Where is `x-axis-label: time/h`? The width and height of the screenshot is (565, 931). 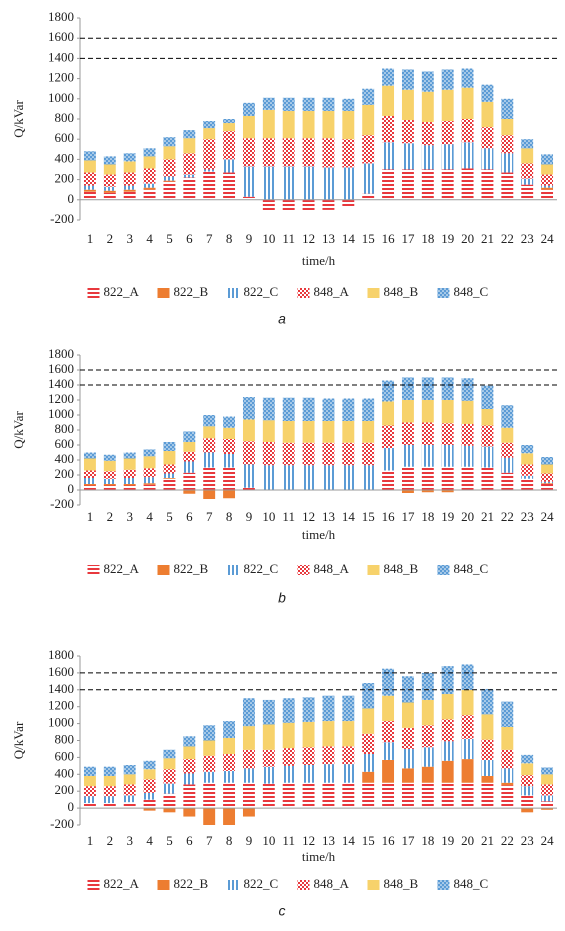
x-axis-label: time/h is located at coordinates (319, 534).